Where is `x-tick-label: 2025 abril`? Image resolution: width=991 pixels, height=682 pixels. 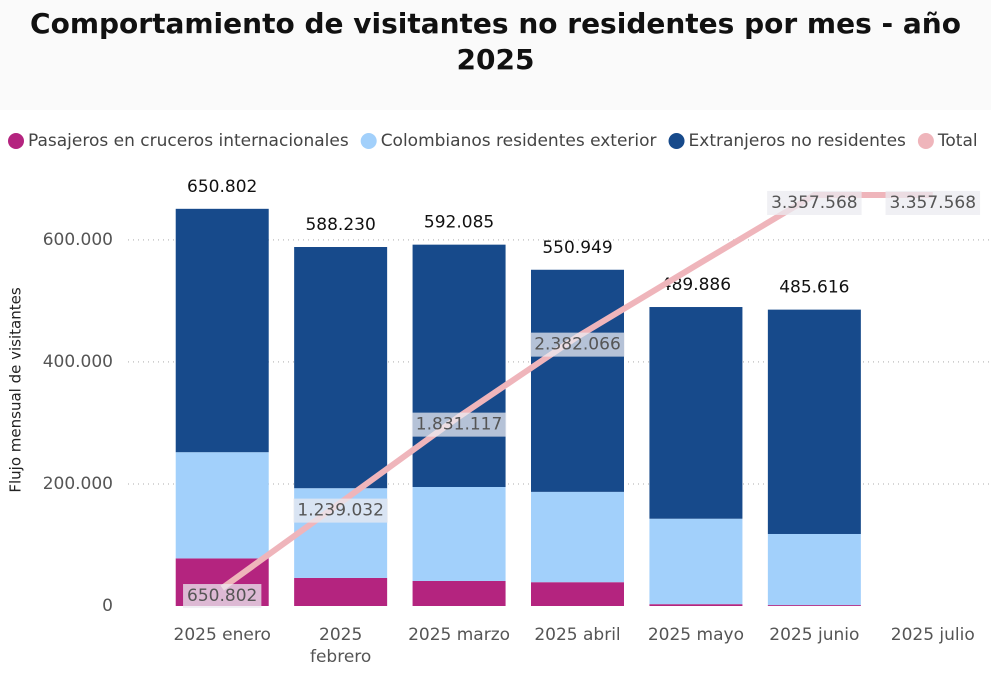 x-tick-label: 2025 abril is located at coordinates (577, 635).